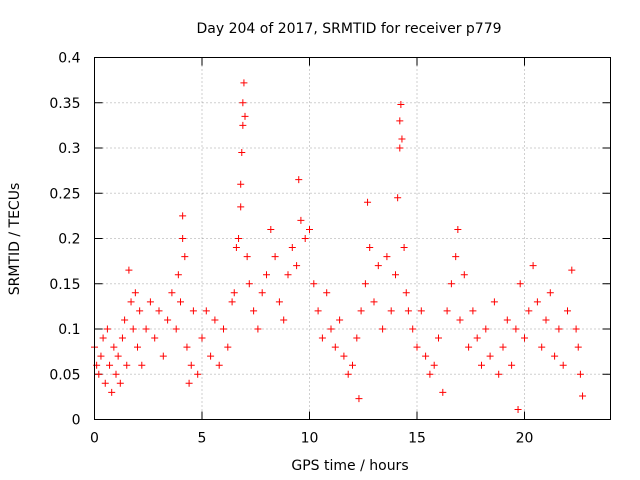 Image resolution: width=640 pixels, height=480 pixels. What do you see at coordinates (15, 239) in the screenshot?
I see `y-axis-label: SRMTID / TECUs` at bounding box center [15, 239].